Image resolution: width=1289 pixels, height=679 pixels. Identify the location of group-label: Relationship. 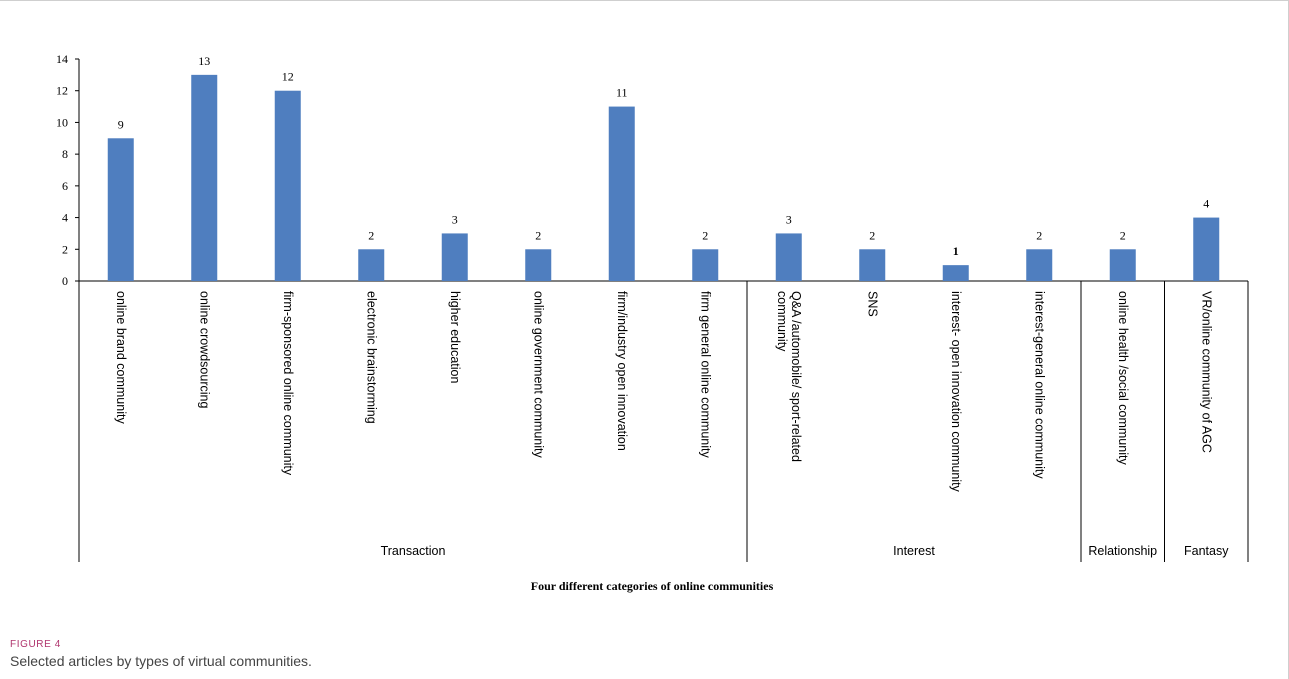
(1122, 551).